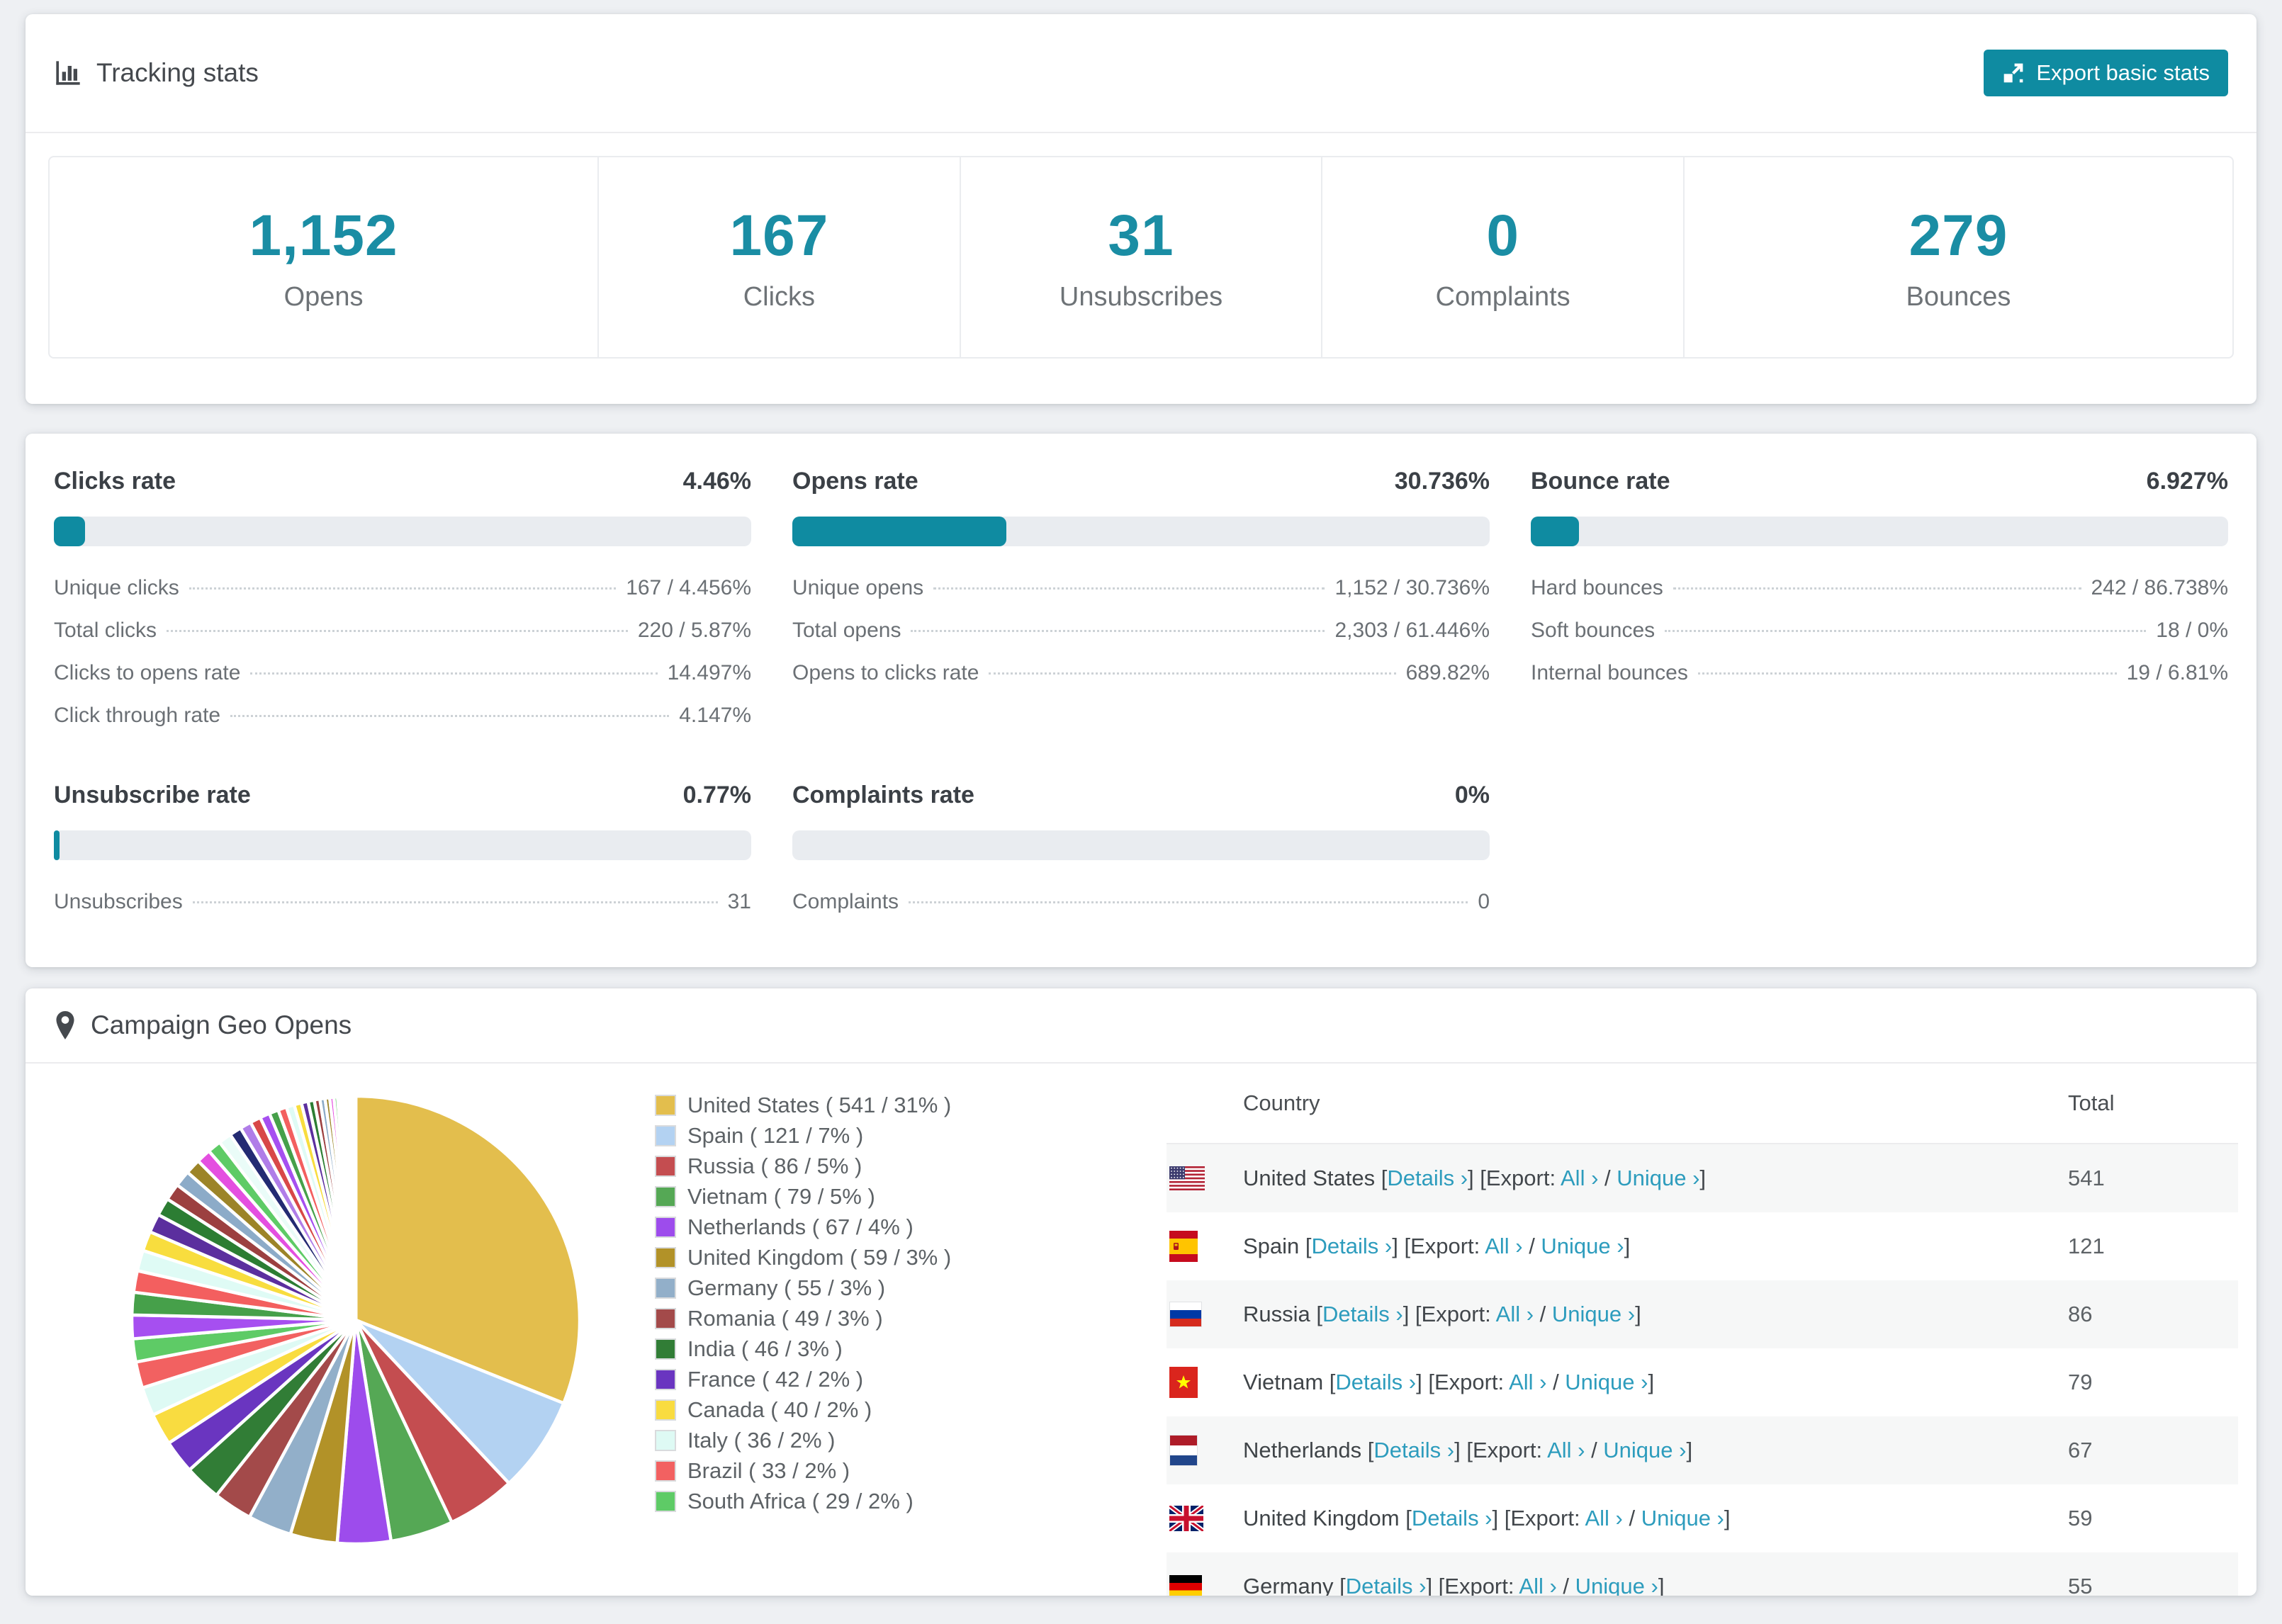 This screenshot has width=2282, height=1624. Describe the element at coordinates (1205, 1451) in the screenshot. I see `netherlands-flag-icon` at that location.